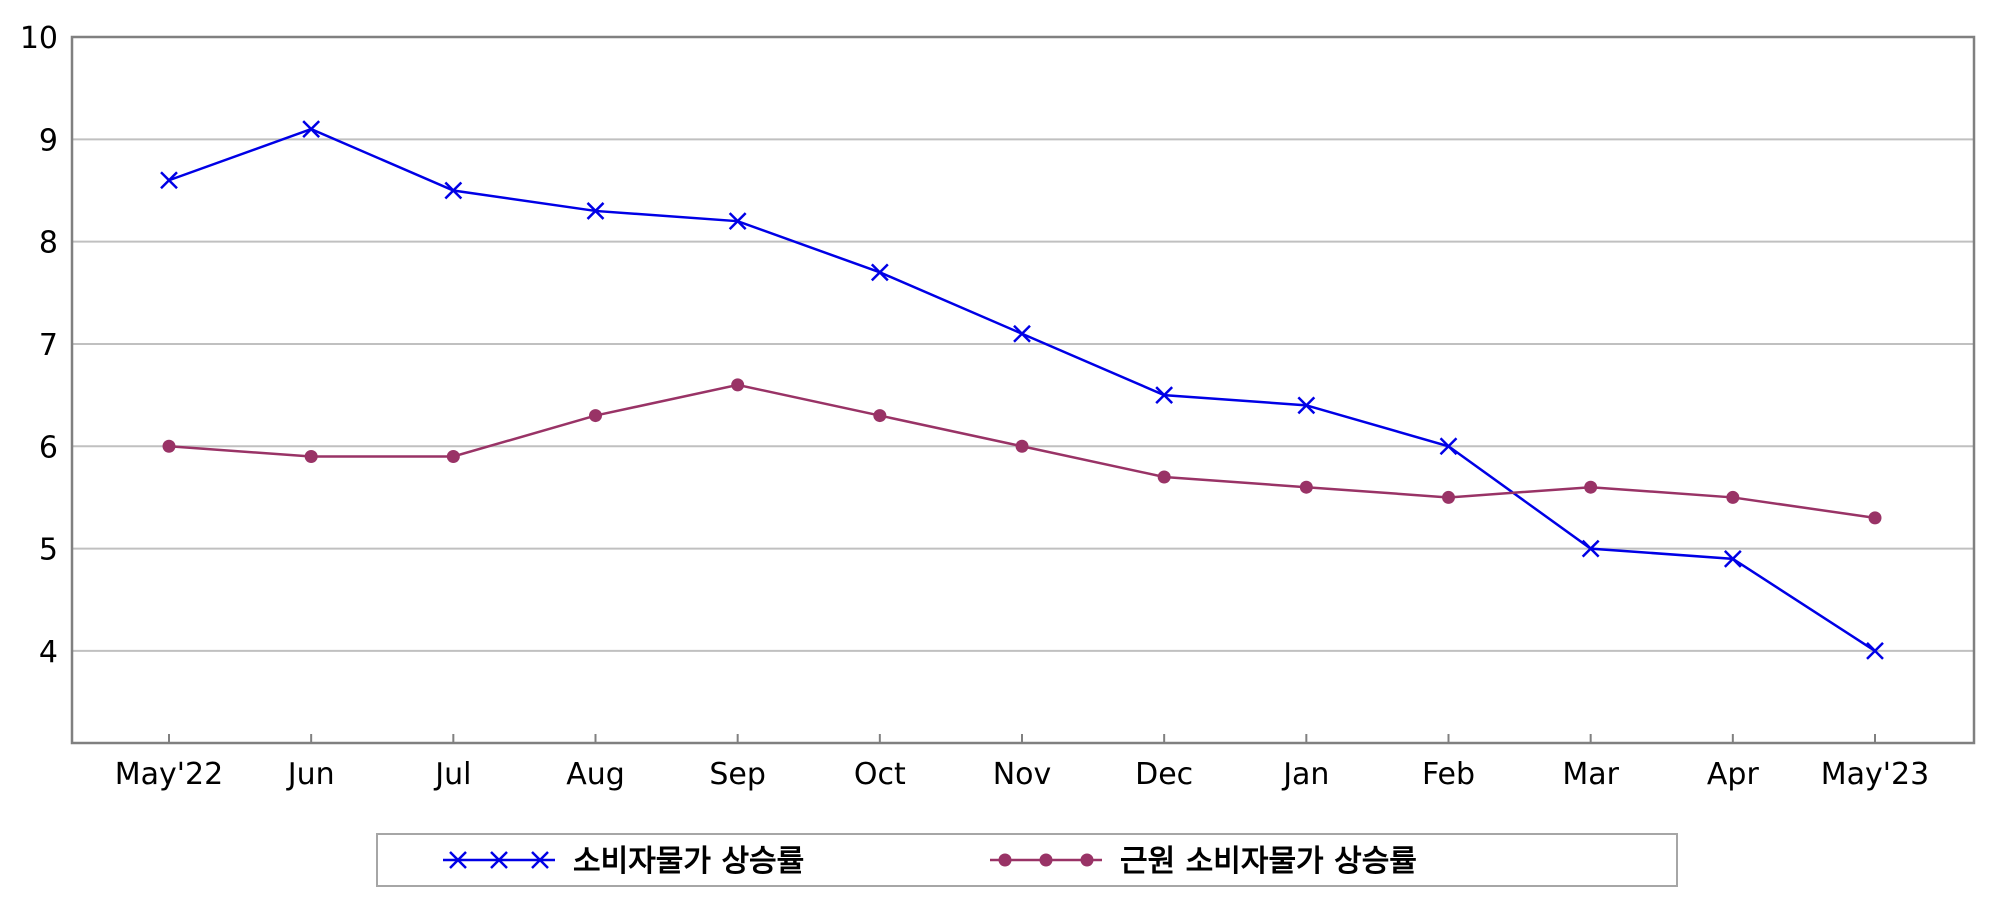 The width and height of the screenshot is (2000, 911). What do you see at coordinates (169, 774) in the screenshot?
I see `x-tick-label: May'22` at bounding box center [169, 774].